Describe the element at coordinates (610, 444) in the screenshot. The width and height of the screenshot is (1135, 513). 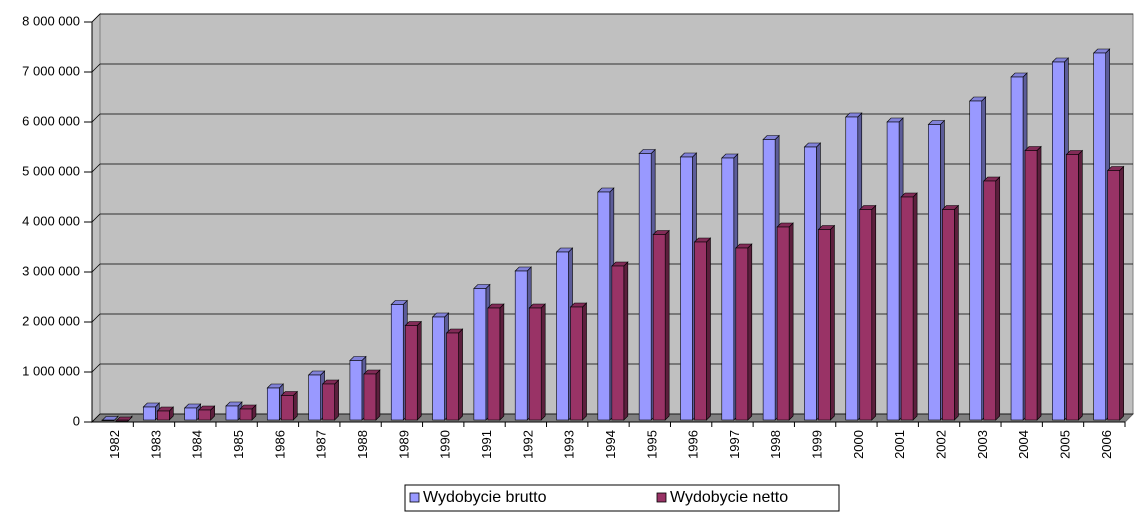
I see `x-tick-label: 1994` at that location.